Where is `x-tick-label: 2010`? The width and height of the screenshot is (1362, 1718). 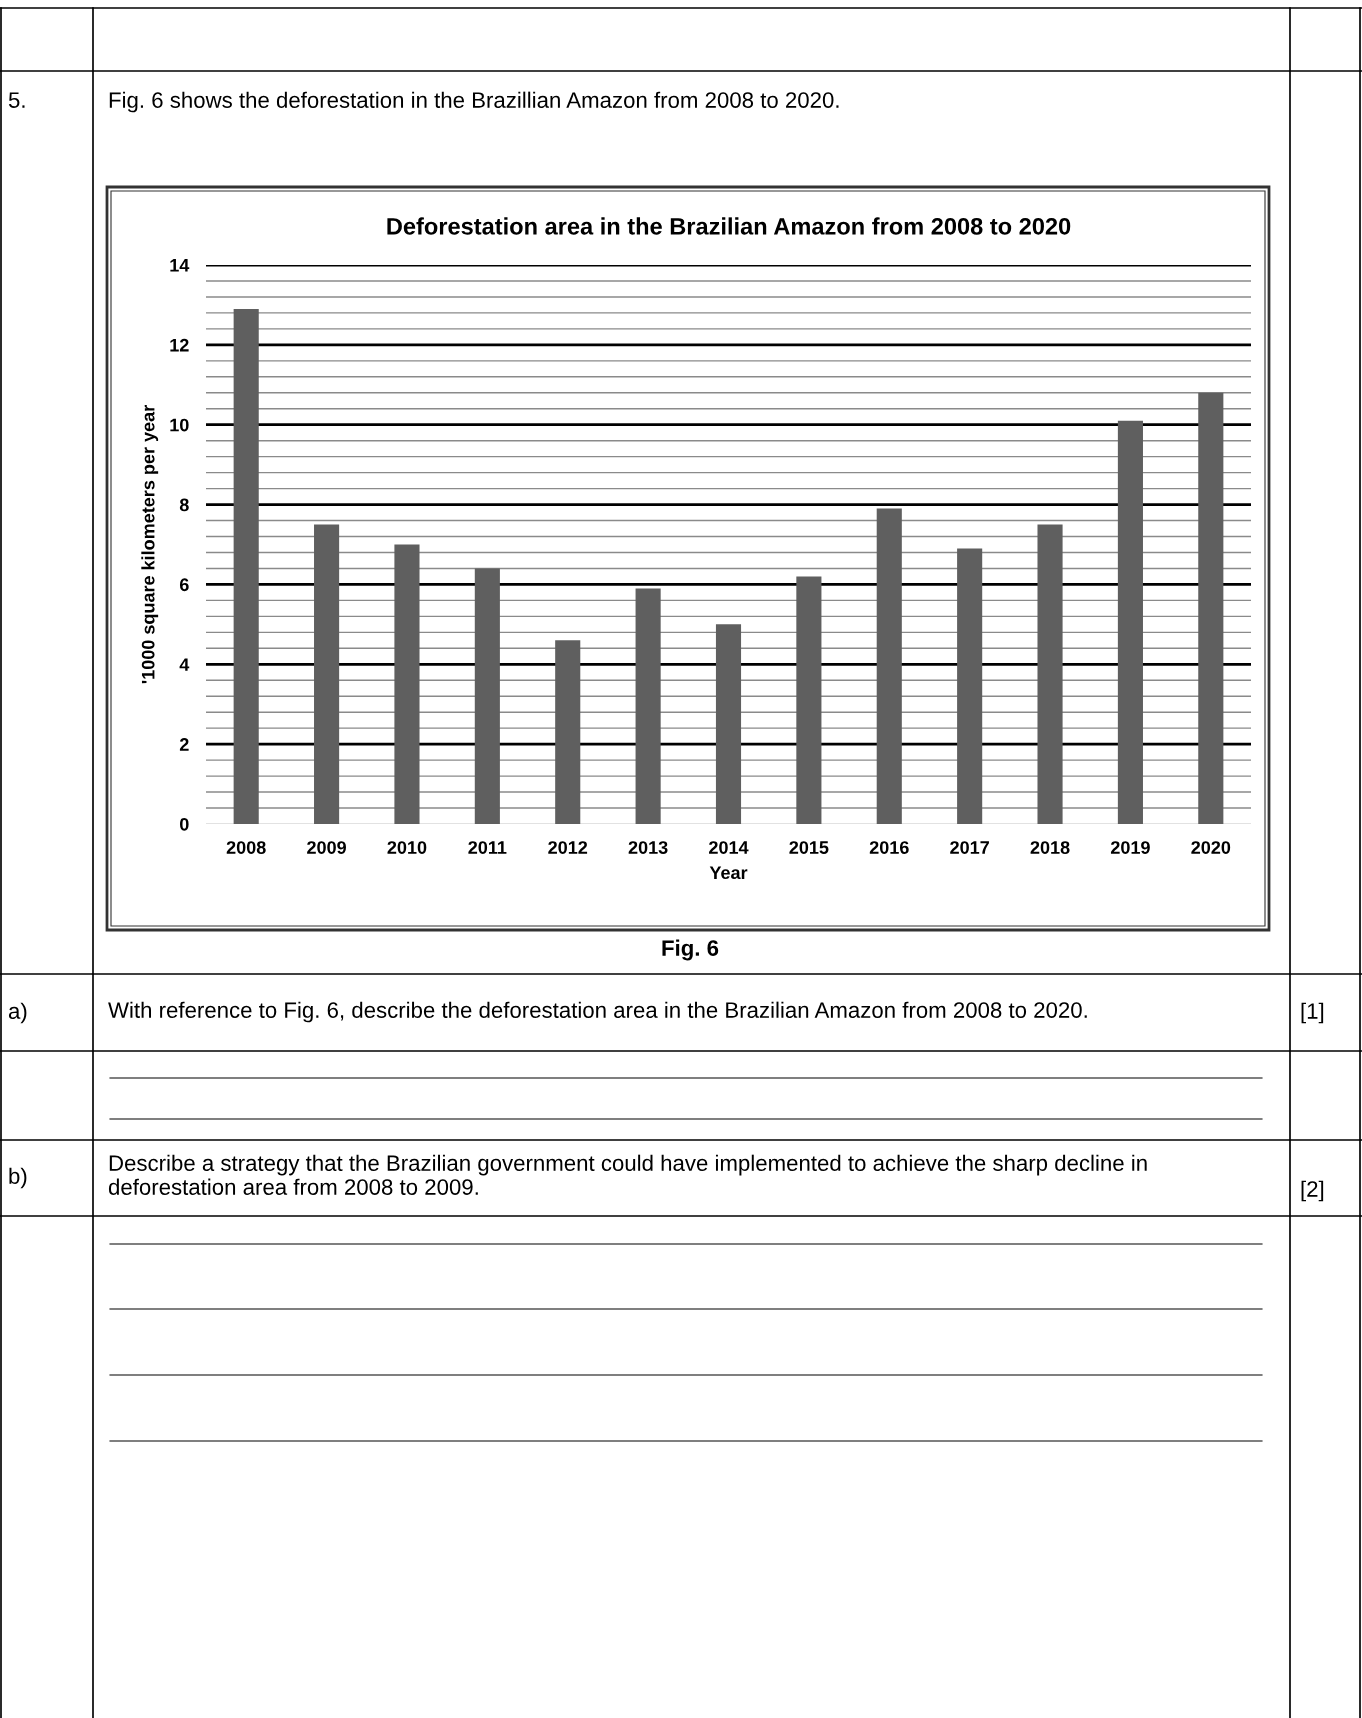 x-tick-label: 2010 is located at coordinates (407, 847).